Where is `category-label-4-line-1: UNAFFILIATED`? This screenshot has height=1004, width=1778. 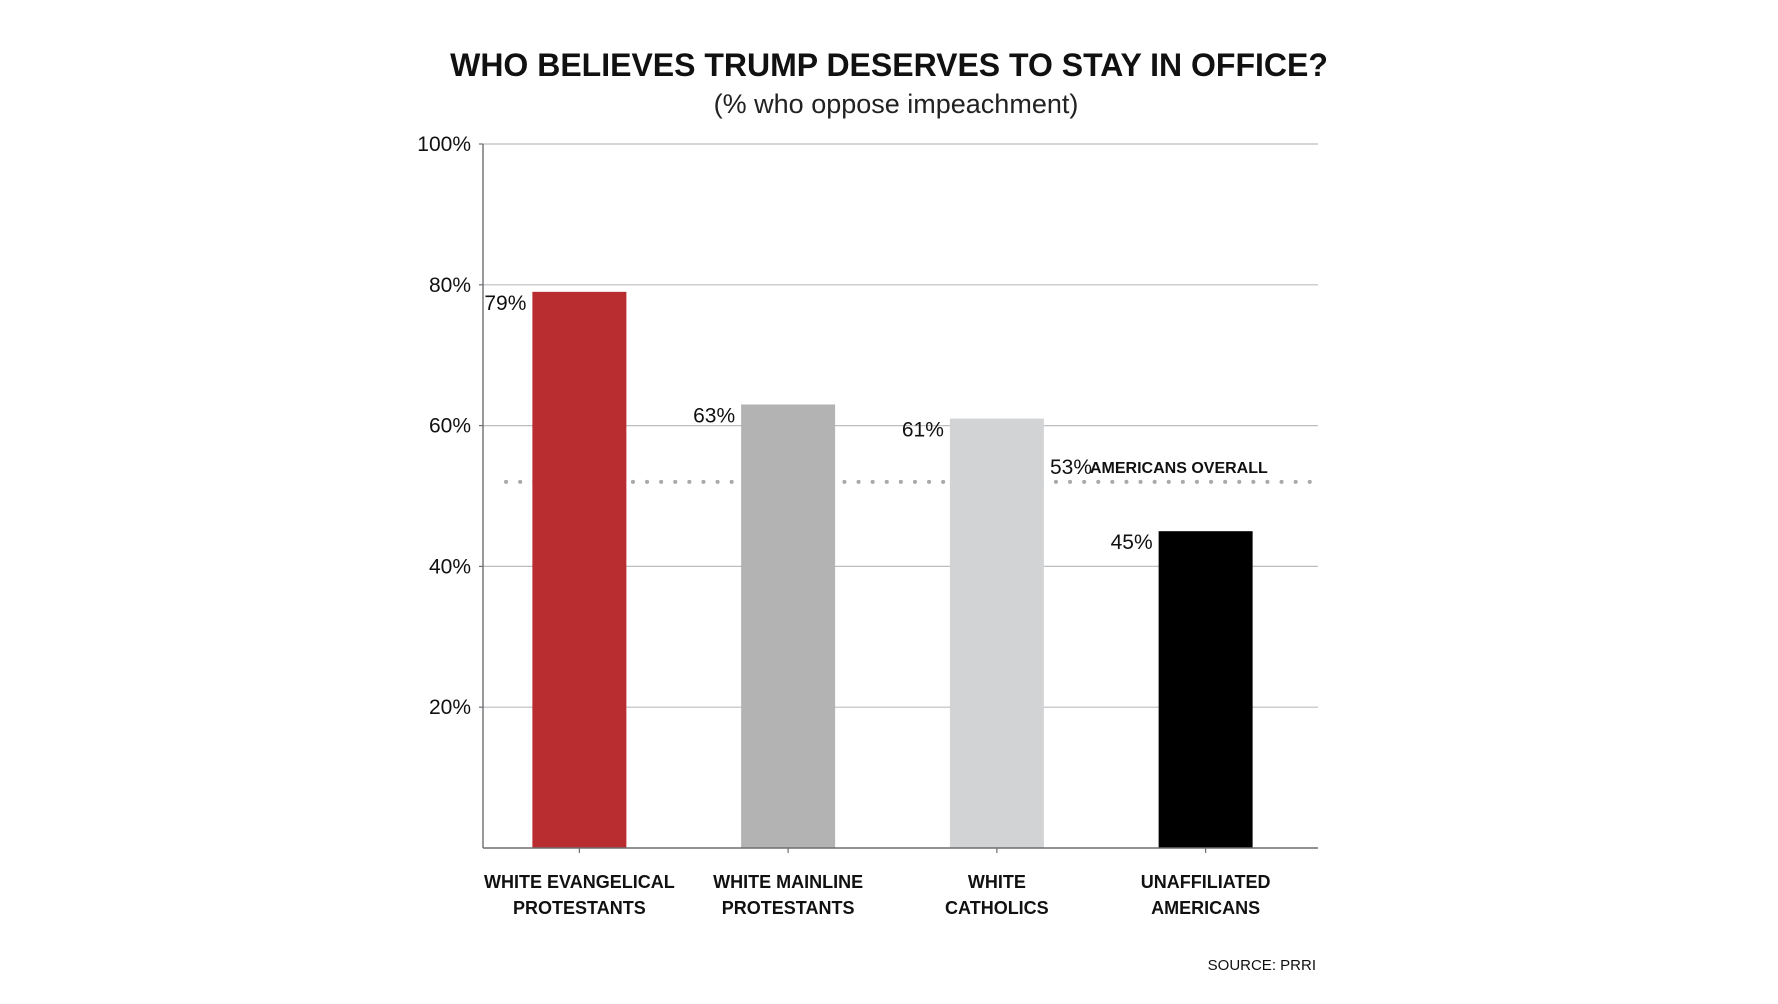
category-label-4-line-1: UNAFFILIATED is located at coordinates (1206, 882).